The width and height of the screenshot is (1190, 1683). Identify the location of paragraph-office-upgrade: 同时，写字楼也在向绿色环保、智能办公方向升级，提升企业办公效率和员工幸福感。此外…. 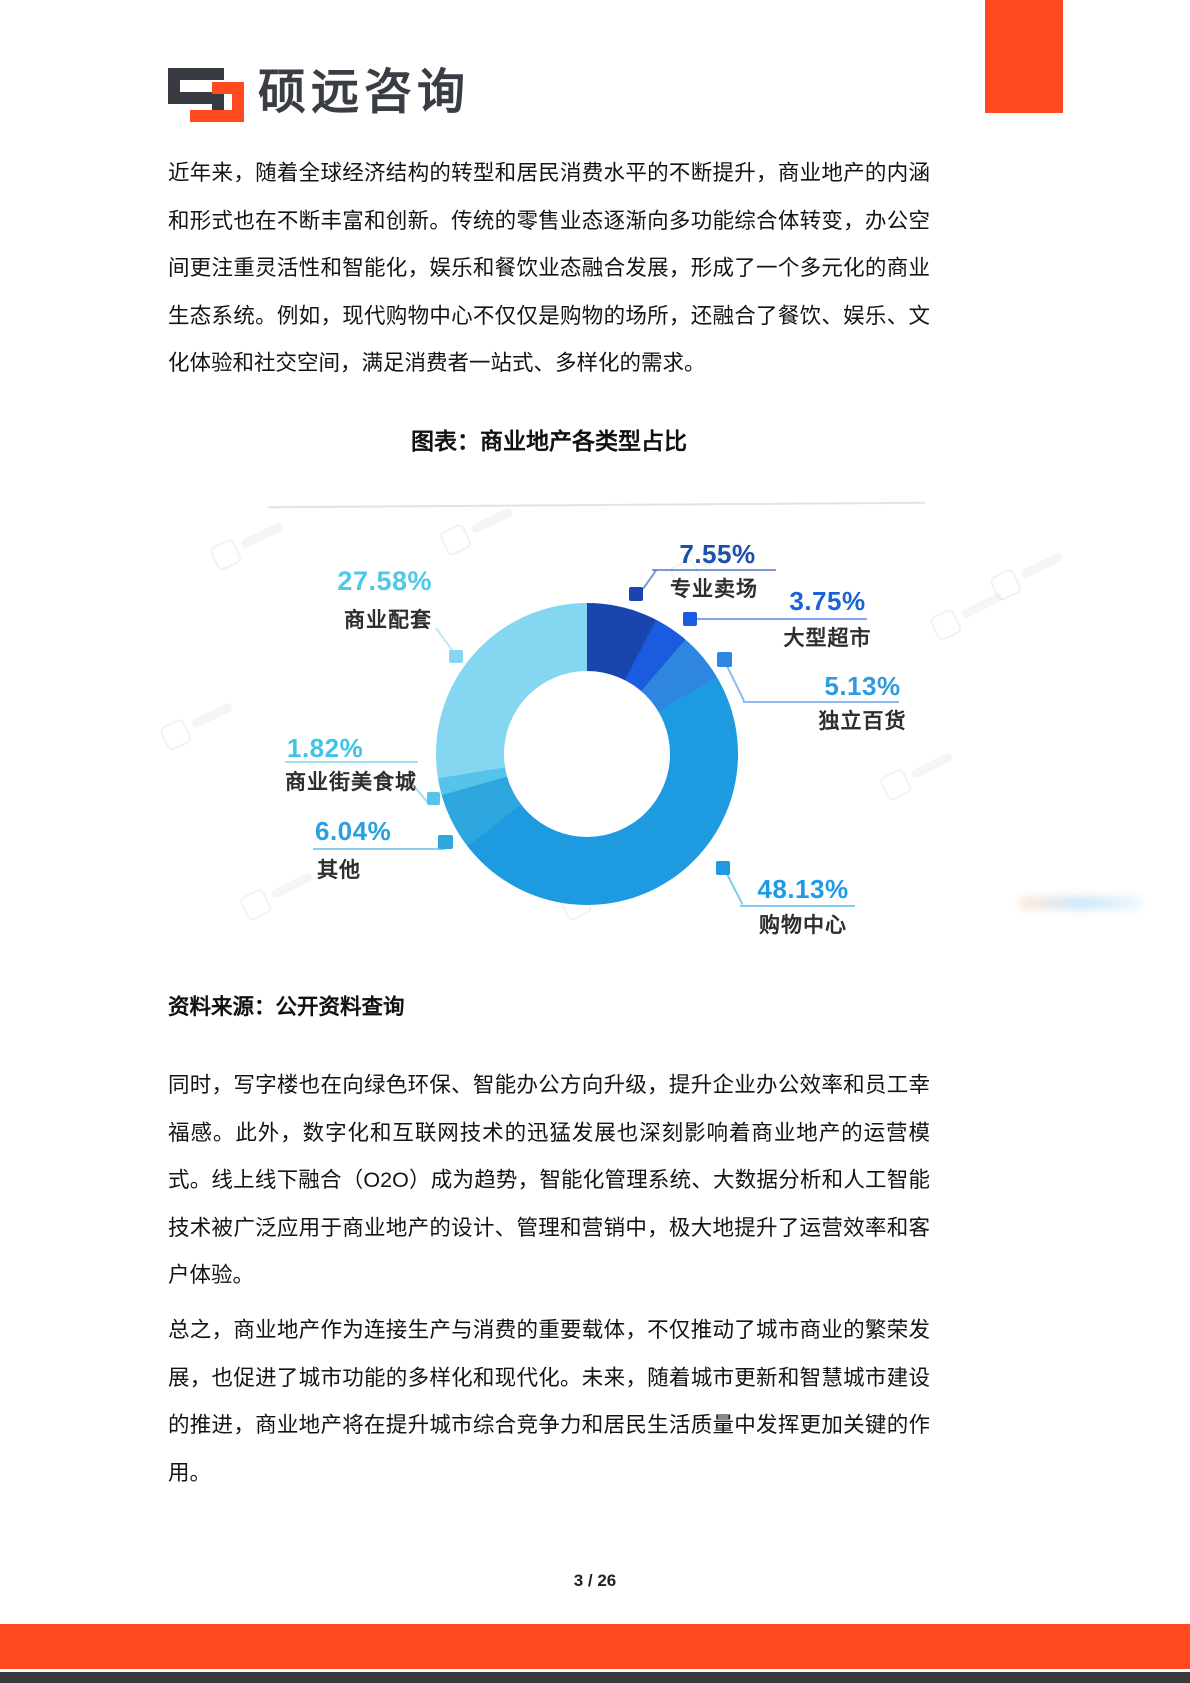
(549, 1180).